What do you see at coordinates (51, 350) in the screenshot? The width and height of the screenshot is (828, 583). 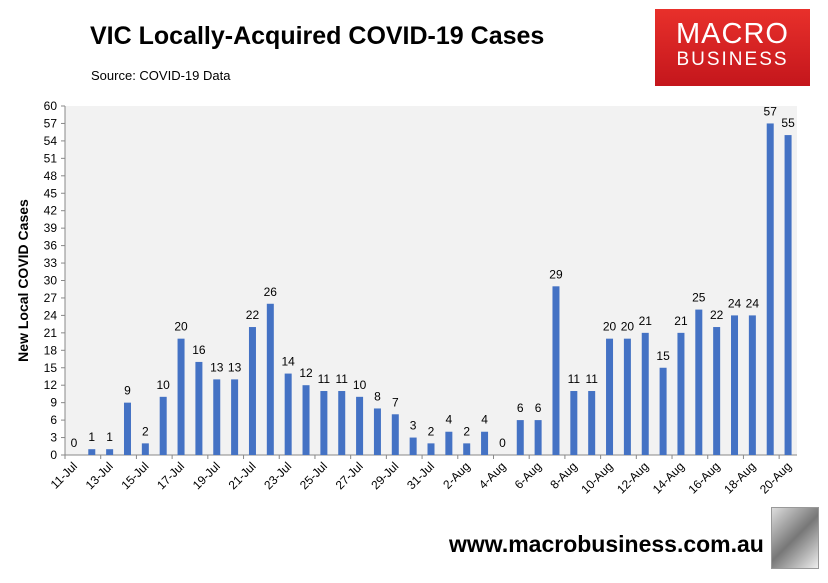 I see `y-tick-label: 18` at bounding box center [51, 350].